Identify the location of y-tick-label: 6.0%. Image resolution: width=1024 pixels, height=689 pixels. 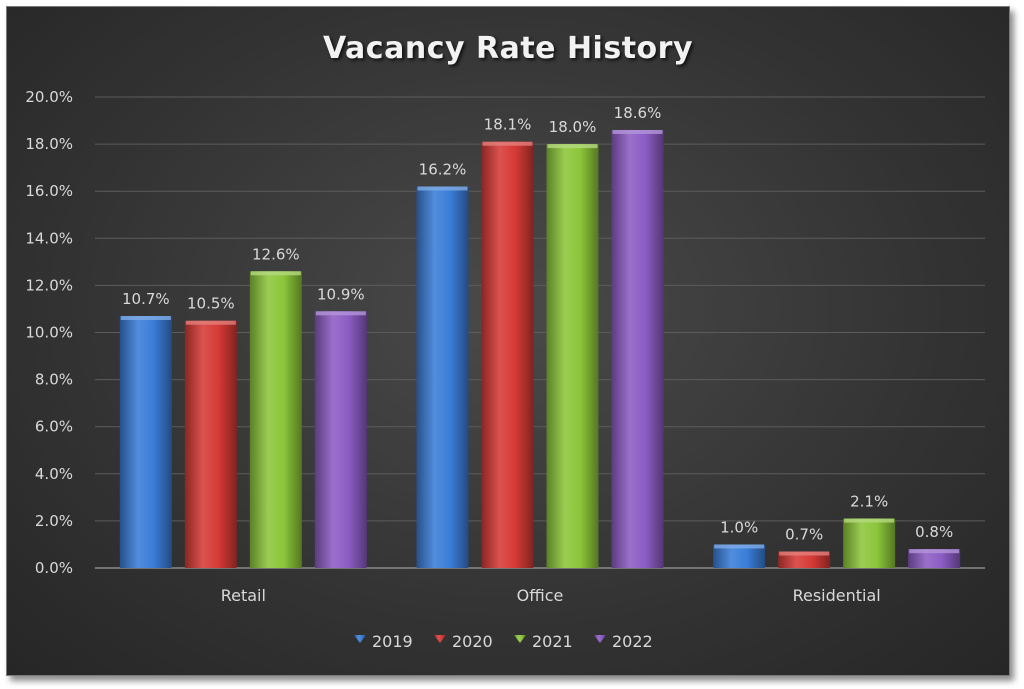
(54, 427).